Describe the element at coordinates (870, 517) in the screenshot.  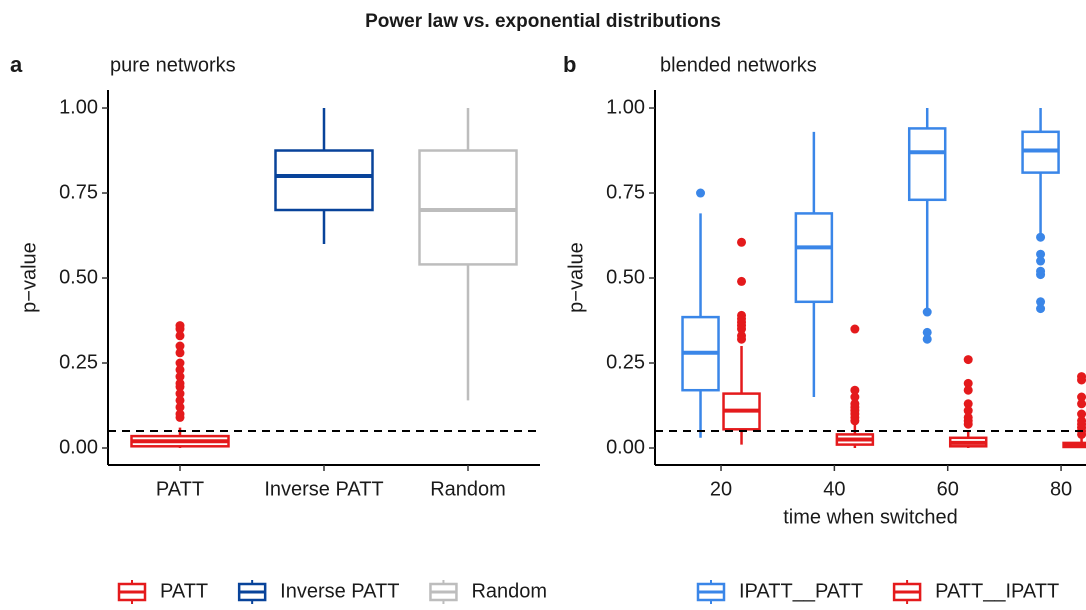
I see `x-axis-label: time when switched` at that location.